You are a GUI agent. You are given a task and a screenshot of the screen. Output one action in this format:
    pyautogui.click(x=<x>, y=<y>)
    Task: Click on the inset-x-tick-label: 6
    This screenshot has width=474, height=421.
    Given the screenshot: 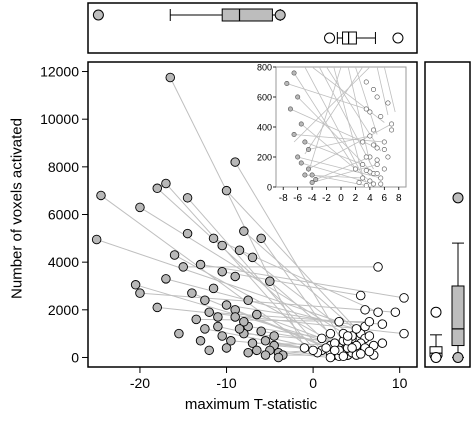 What is the action you would take?
    pyautogui.click(x=385, y=198)
    